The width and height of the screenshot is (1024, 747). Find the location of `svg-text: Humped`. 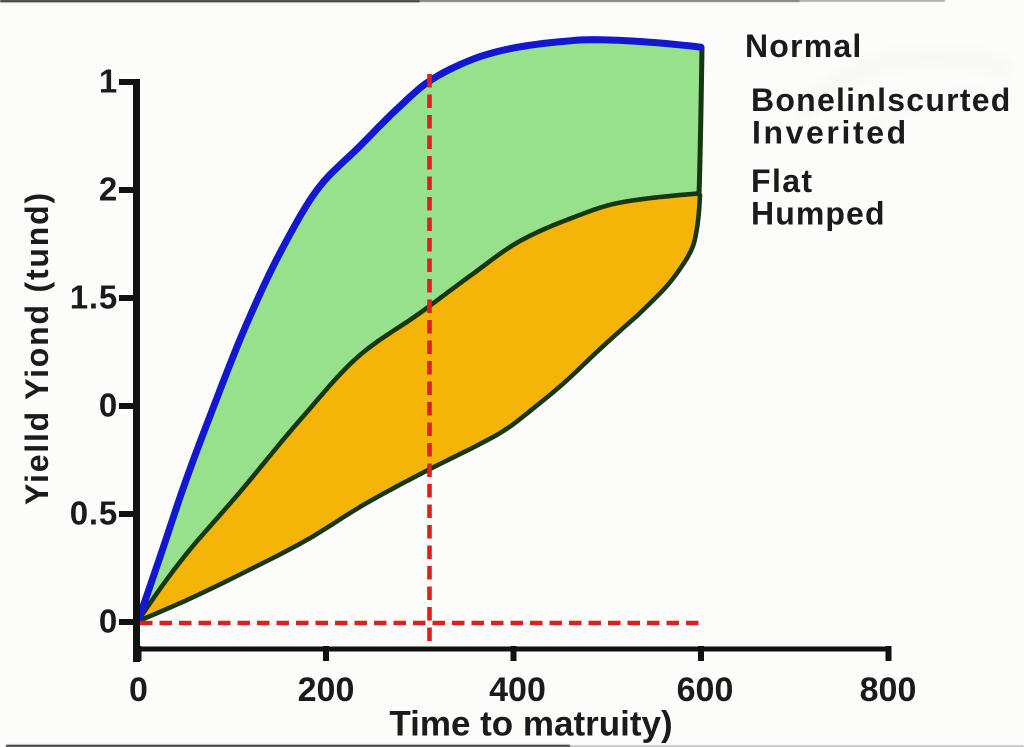

svg-text: Humped is located at coordinates (818, 214).